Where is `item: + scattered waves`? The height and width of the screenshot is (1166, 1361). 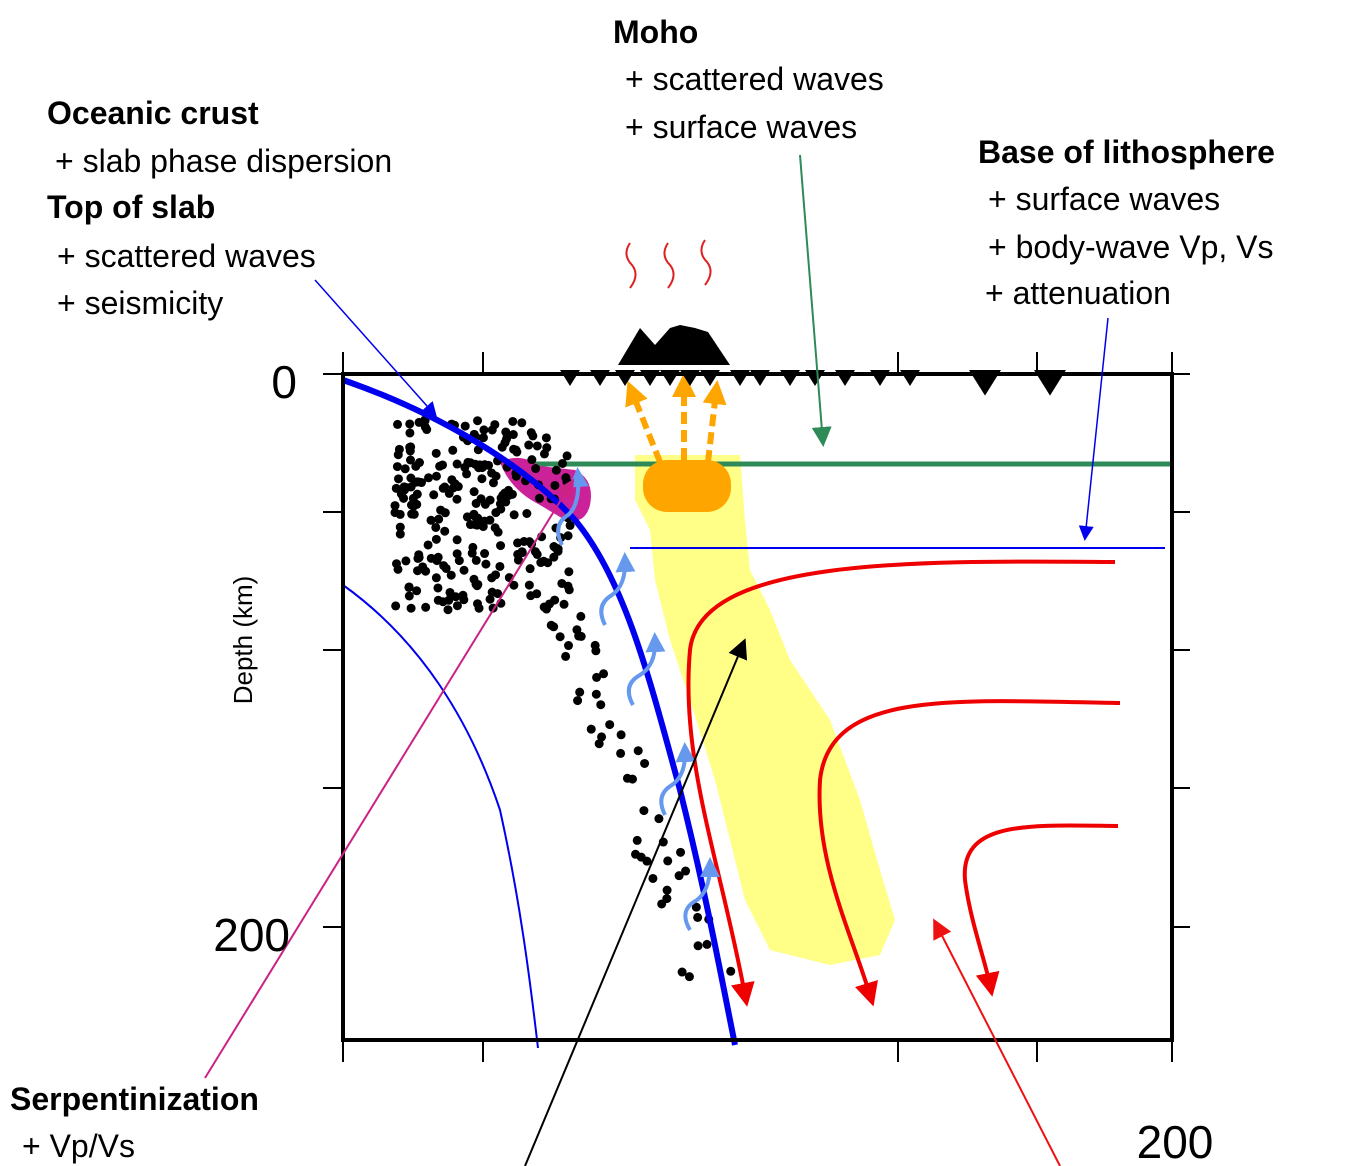 item: + scattered waves is located at coordinates (186, 256).